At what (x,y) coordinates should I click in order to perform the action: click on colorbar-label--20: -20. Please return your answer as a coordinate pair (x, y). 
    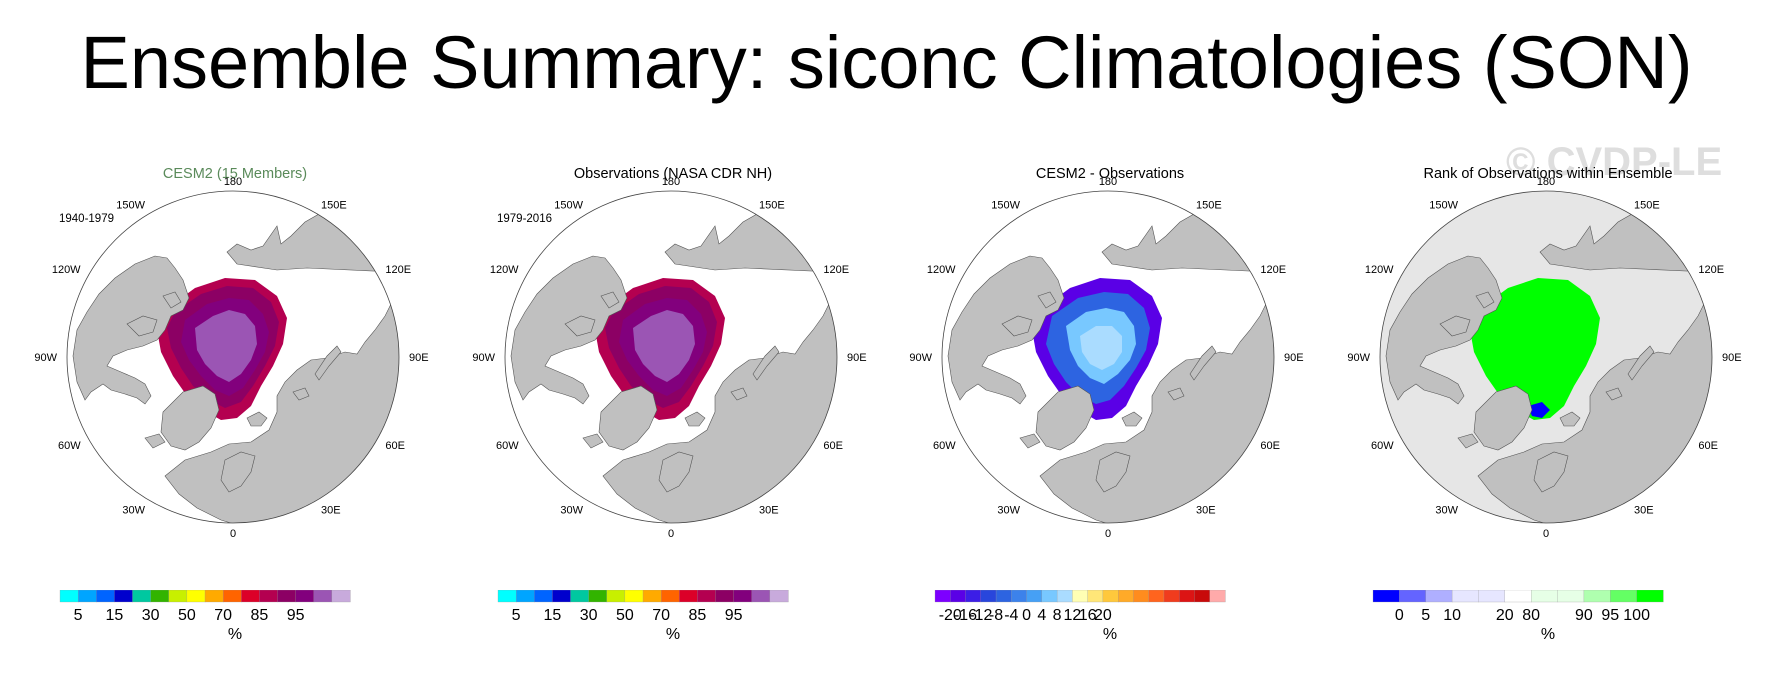
    Looking at the image, I should click on (950, 615).